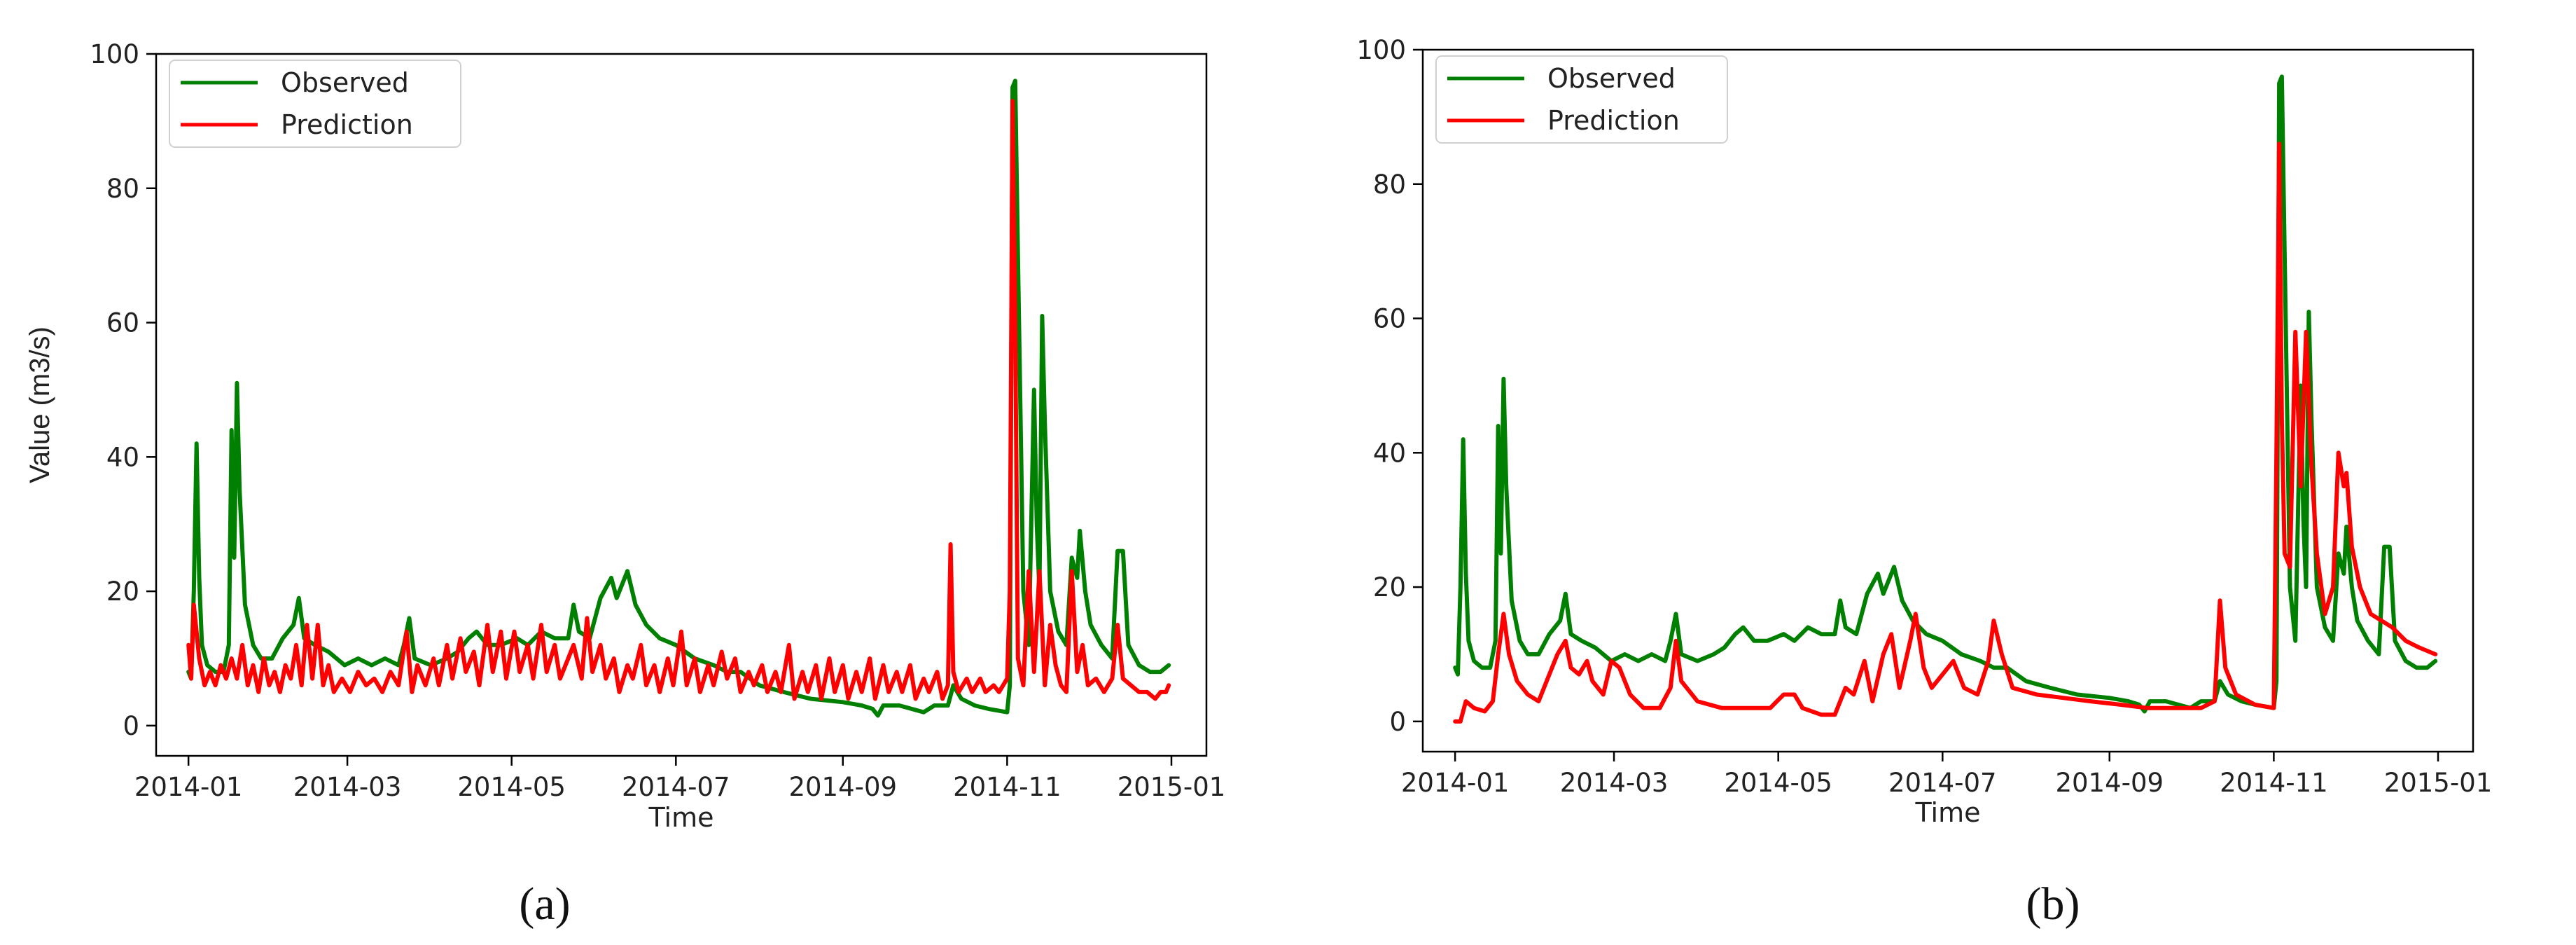  I want to click on legend-a: Observed Prediction, so click(315, 104).